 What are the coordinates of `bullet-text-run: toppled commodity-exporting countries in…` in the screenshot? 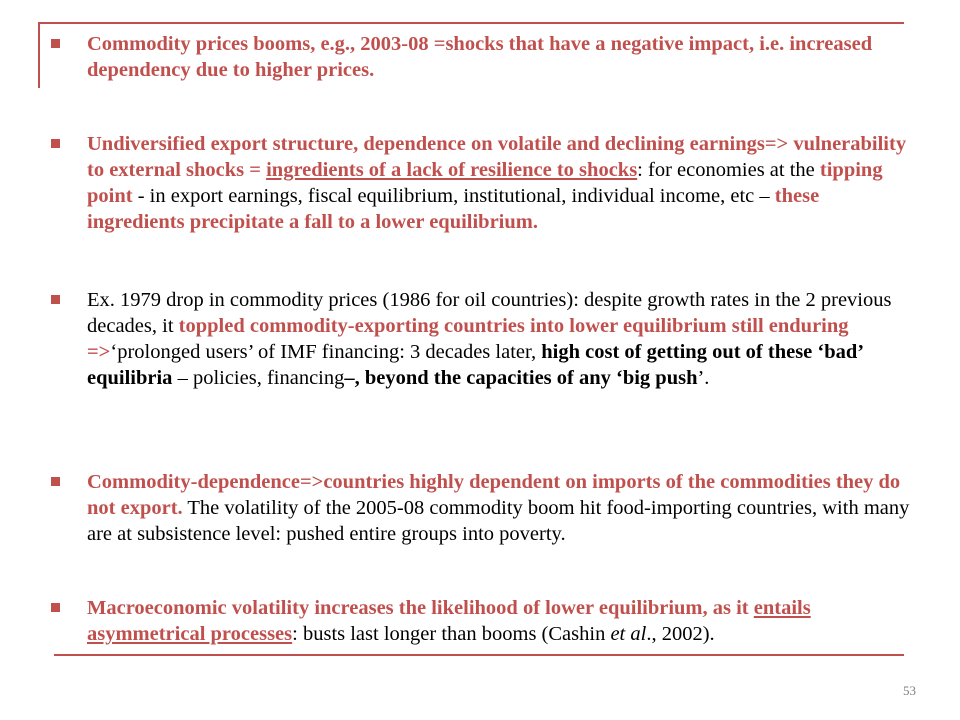 It's located at (468, 339).